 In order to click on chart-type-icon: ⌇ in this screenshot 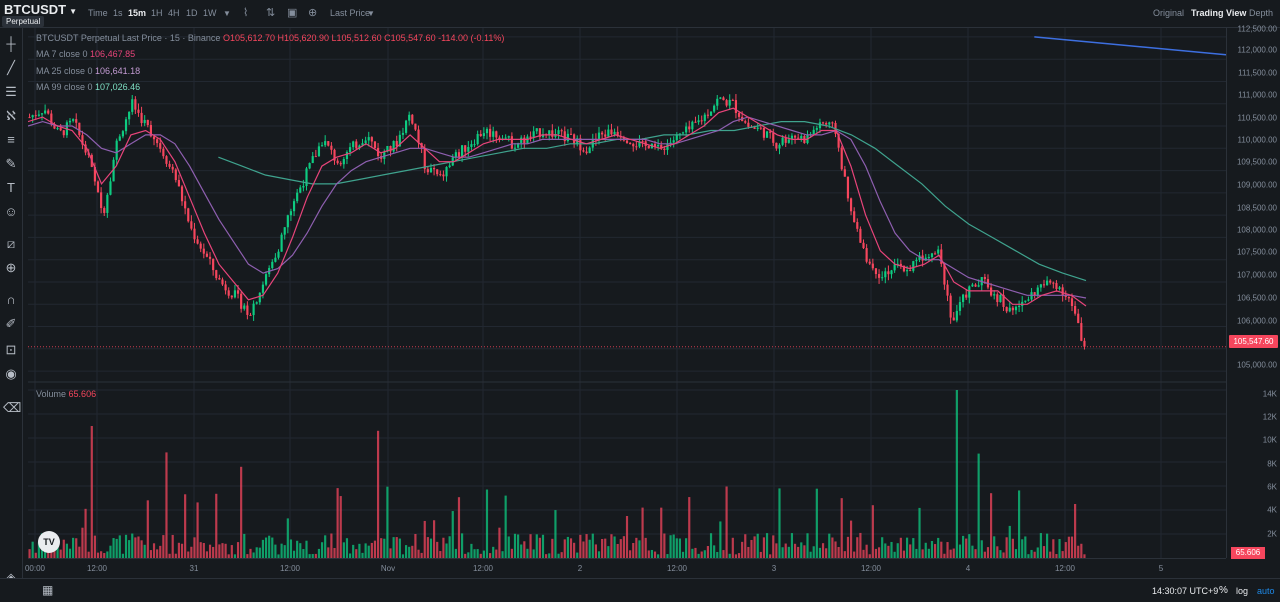, I will do `click(246, 13)`.